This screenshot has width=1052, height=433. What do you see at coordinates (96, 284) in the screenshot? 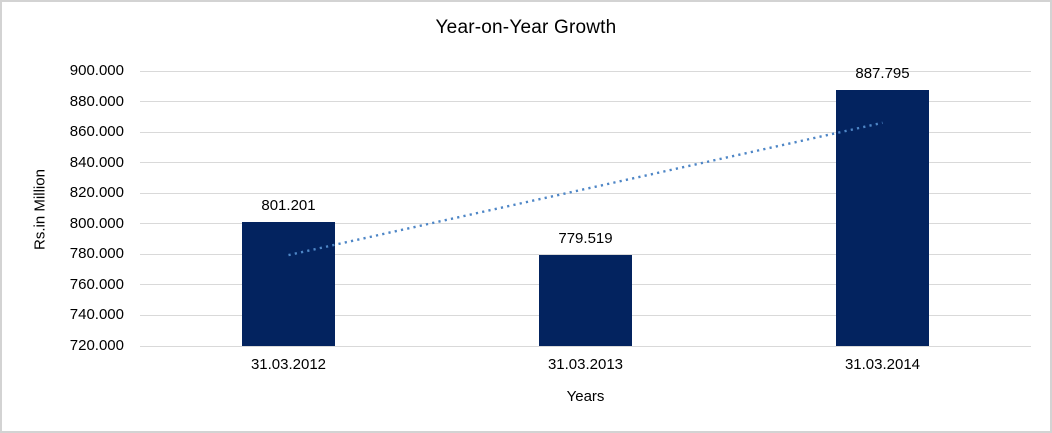
I see `y-axis-tick-label: 760.000` at bounding box center [96, 284].